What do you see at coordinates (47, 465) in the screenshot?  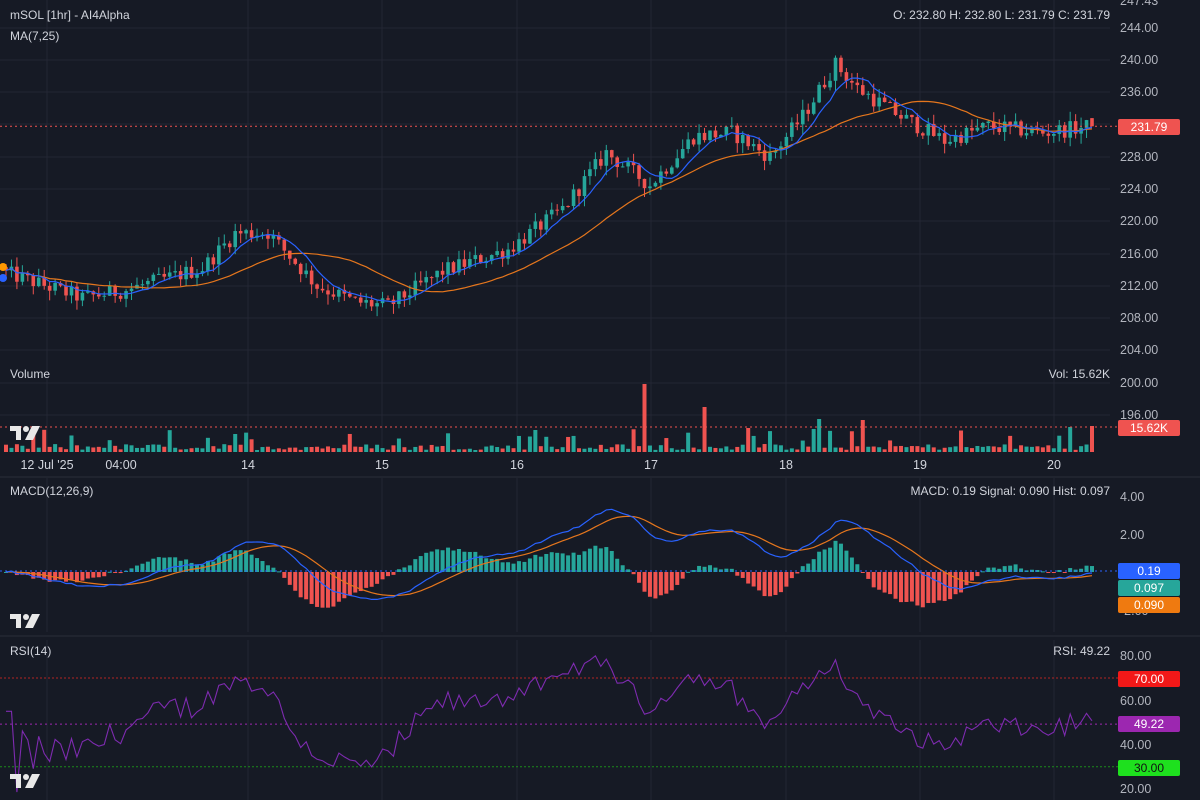 I see `time-tick: 12 Jul '25` at bounding box center [47, 465].